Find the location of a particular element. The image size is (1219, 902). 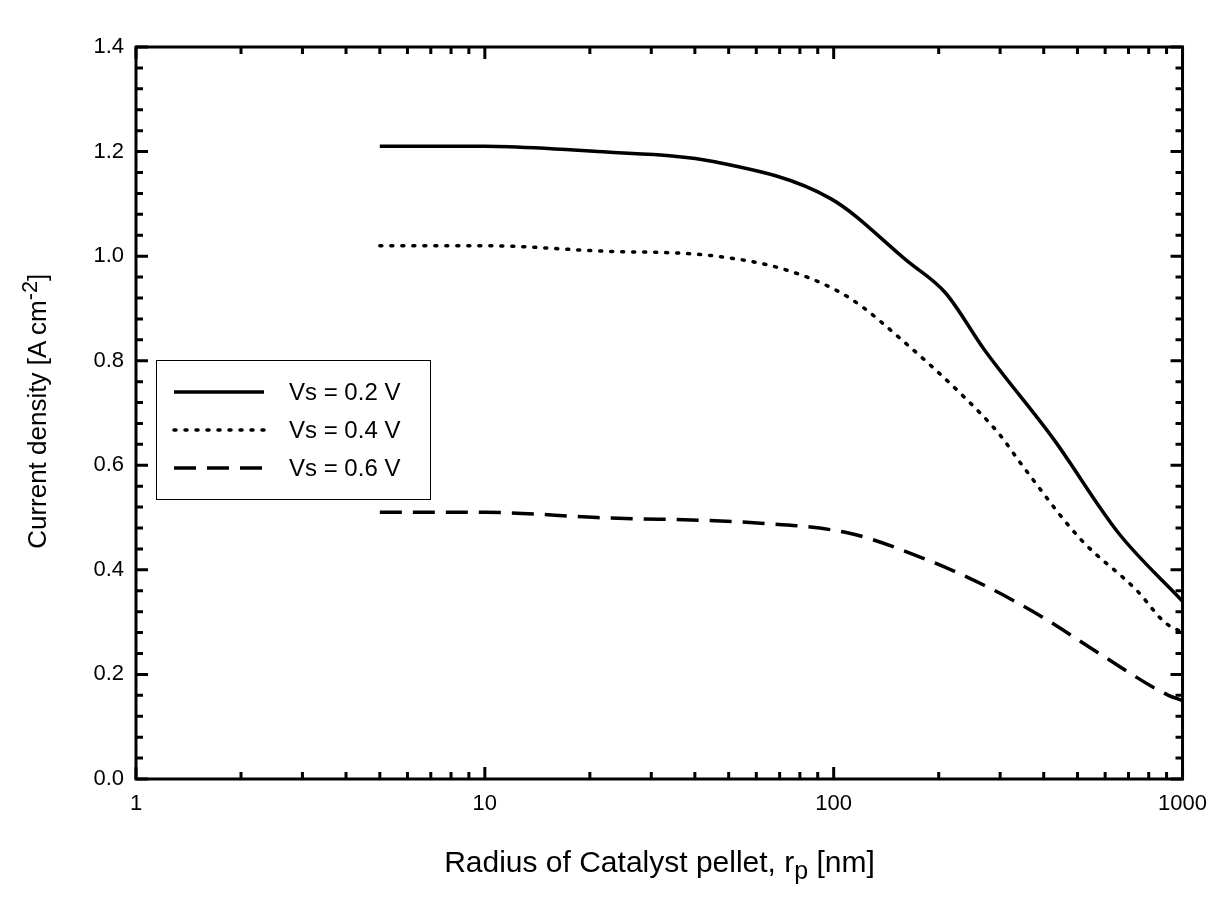

y-tick-label: 0.0 is located at coordinates (108, 778).